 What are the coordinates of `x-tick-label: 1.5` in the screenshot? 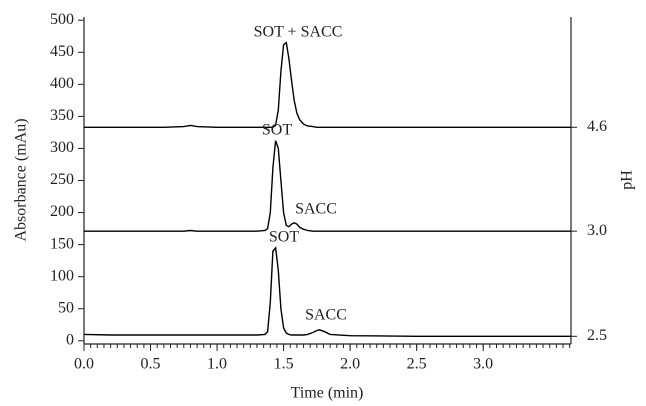 It's located at (284, 364).